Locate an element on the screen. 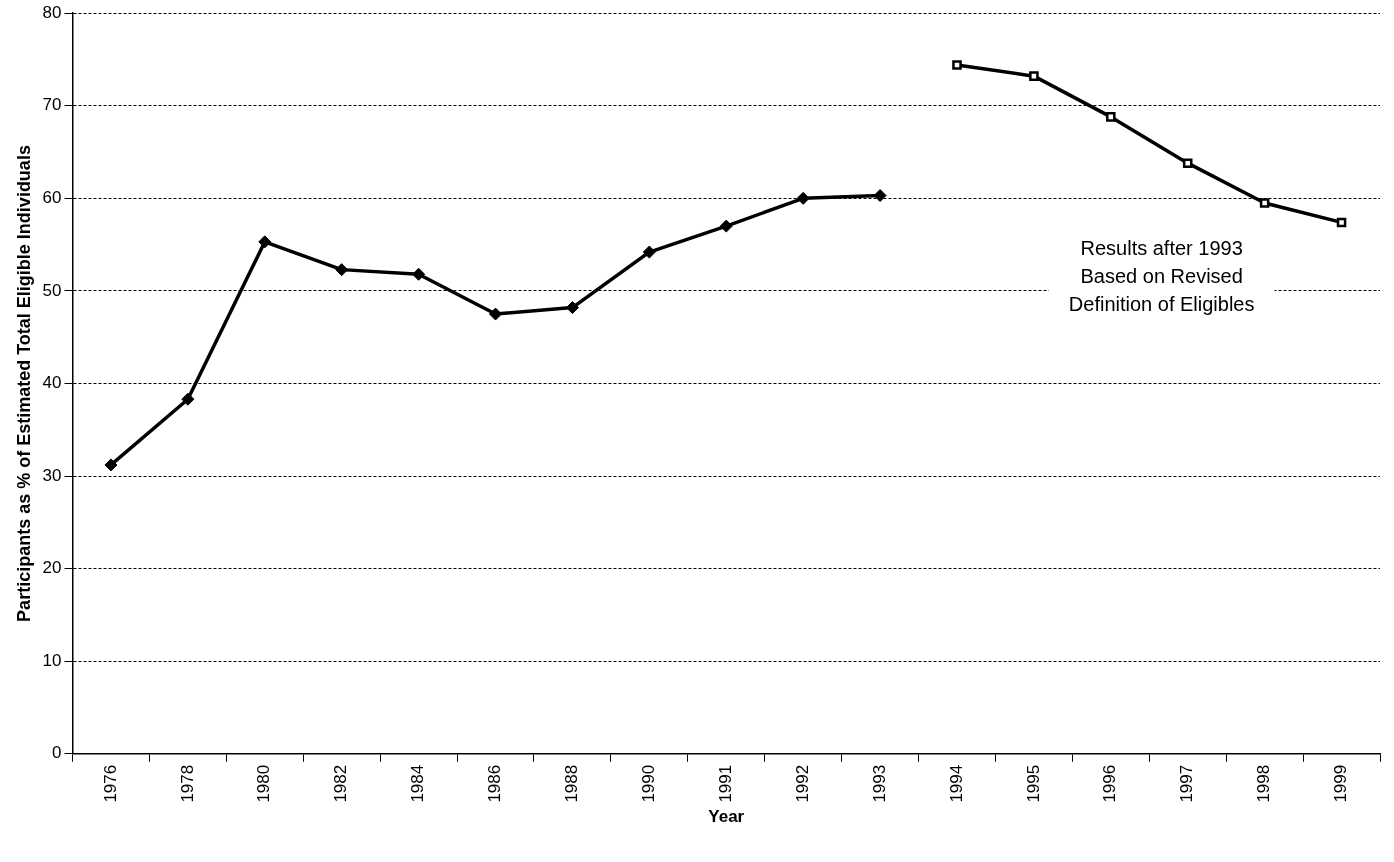 The height and width of the screenshot is (862, 1394). x-tick-label: 1992 is located at coordinates (802, 783).